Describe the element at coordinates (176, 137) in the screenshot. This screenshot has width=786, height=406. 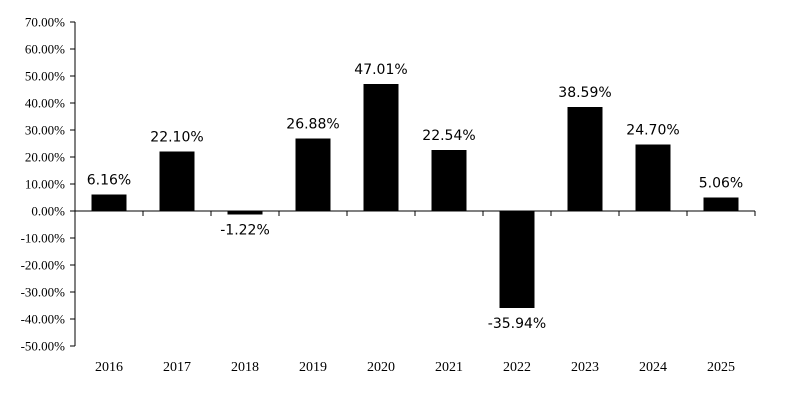
I see `data-label: 22.10%` at that location.